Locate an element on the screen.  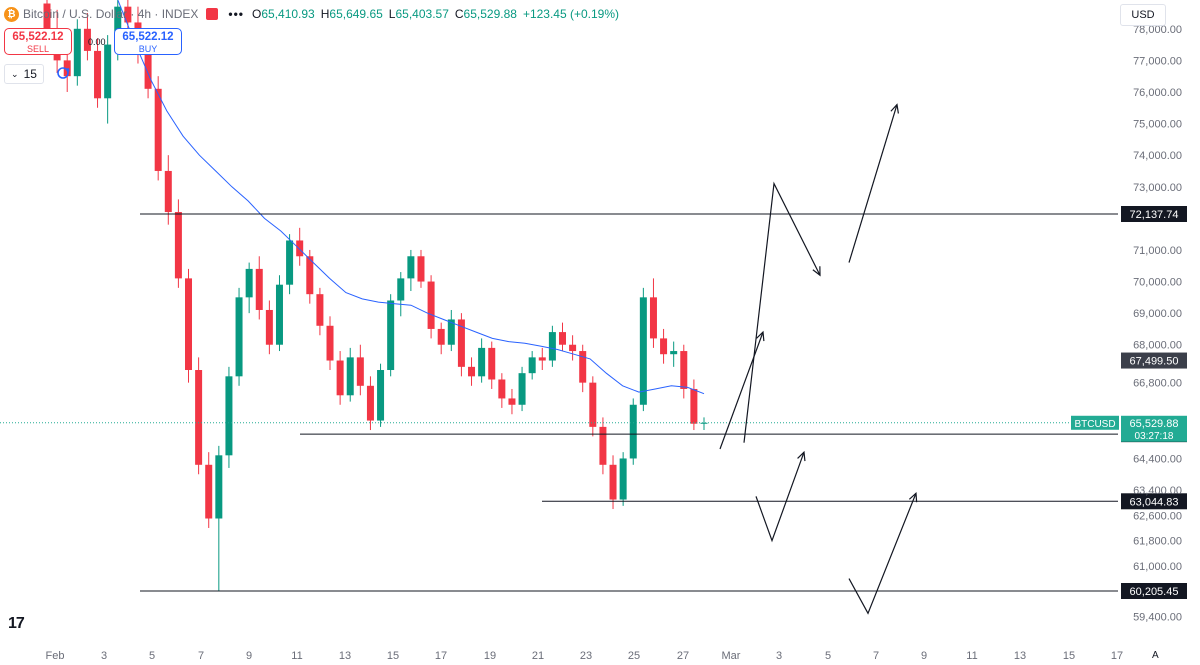
y-tick-label: 77,000.00 is located at coordinates (1157, 61).